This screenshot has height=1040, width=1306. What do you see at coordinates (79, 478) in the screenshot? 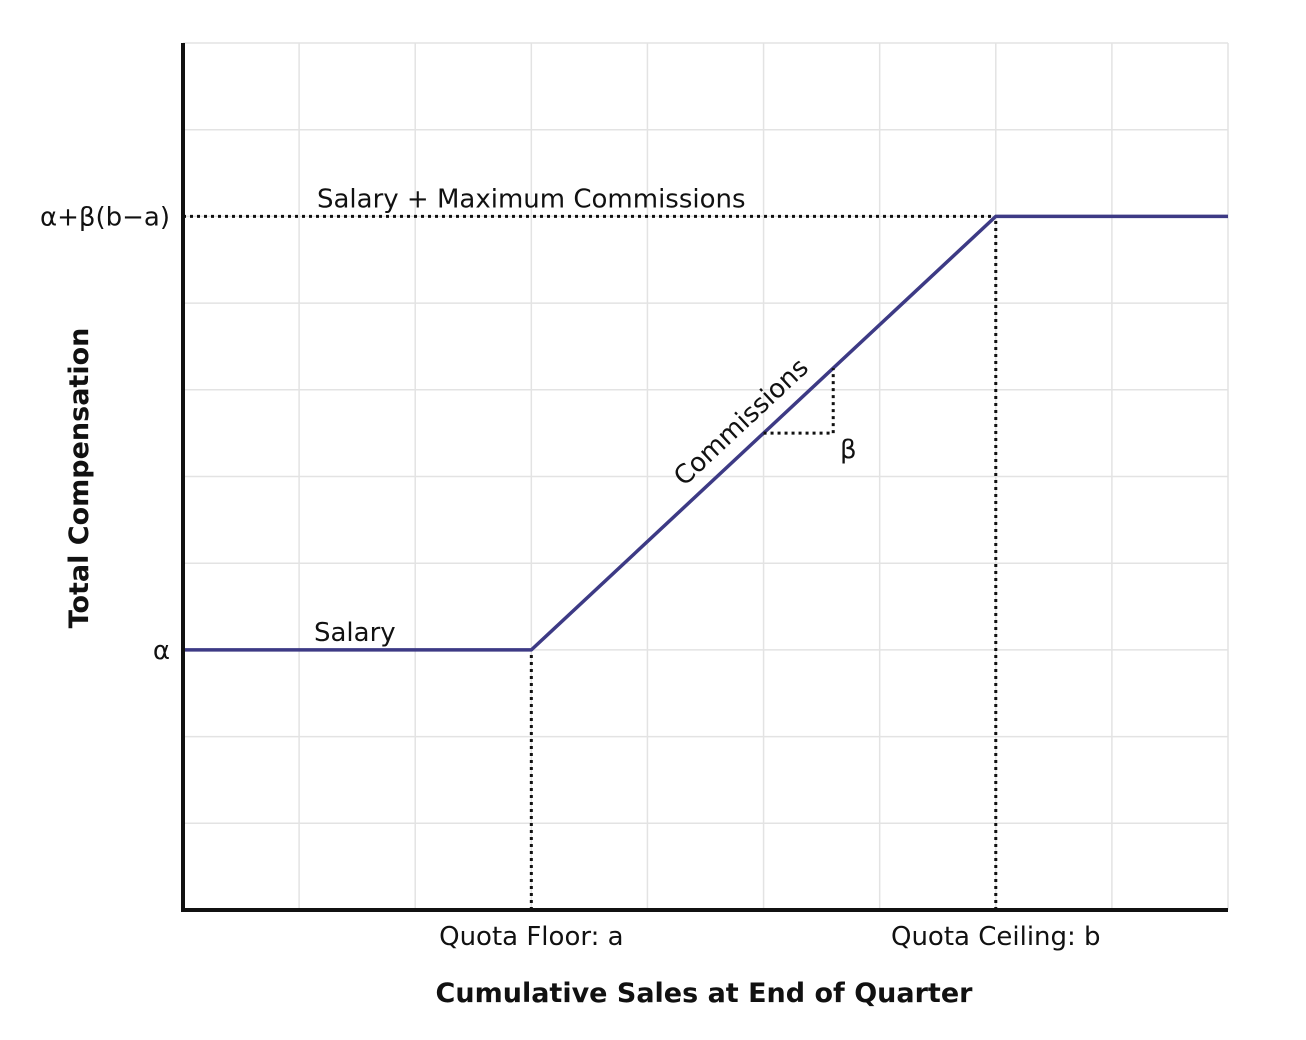
I see `y-axis-title: Total Compensation` at bounding box center [79, 478].